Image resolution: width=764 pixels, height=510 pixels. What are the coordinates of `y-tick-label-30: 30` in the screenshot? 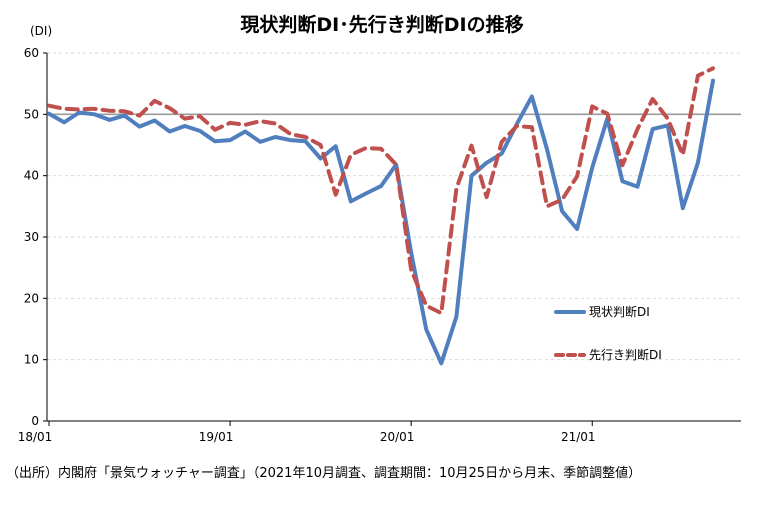 It's located at (31, 237).